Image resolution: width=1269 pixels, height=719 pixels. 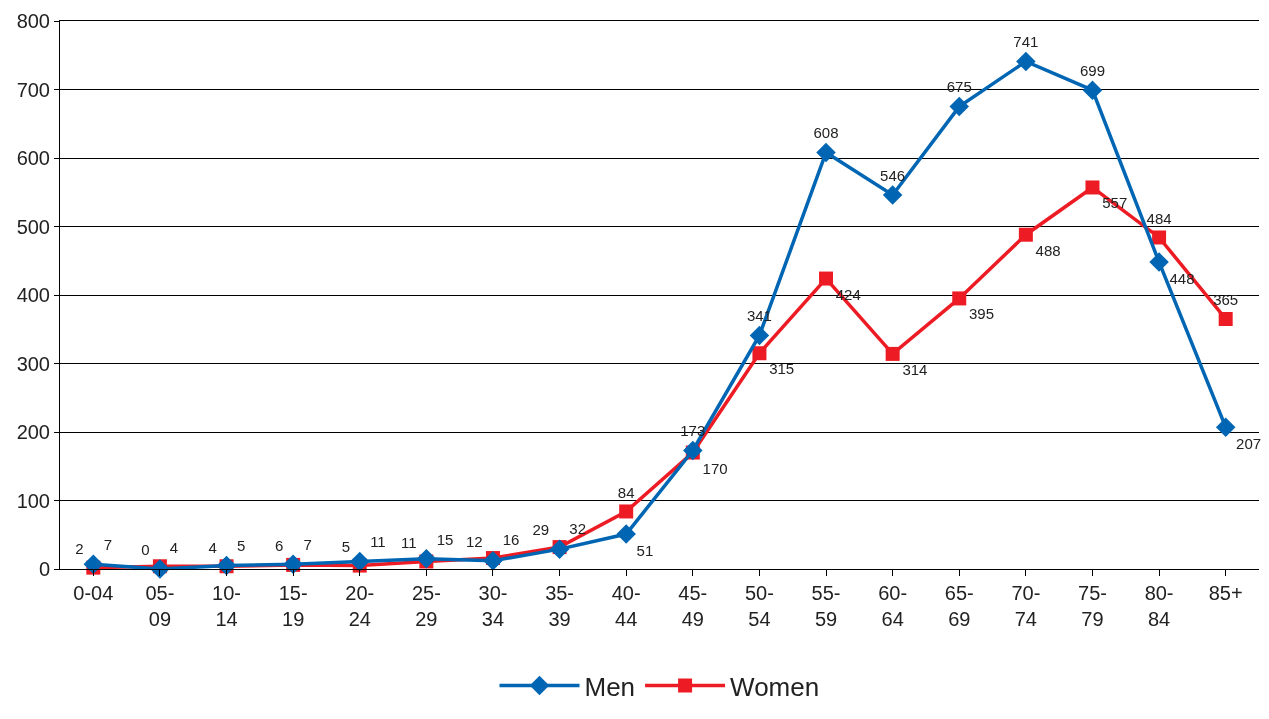 What do you see at coordinates (33, 363) in the screenshot?
I see `y-tick-label: 300` at bounding box center [33, 363].